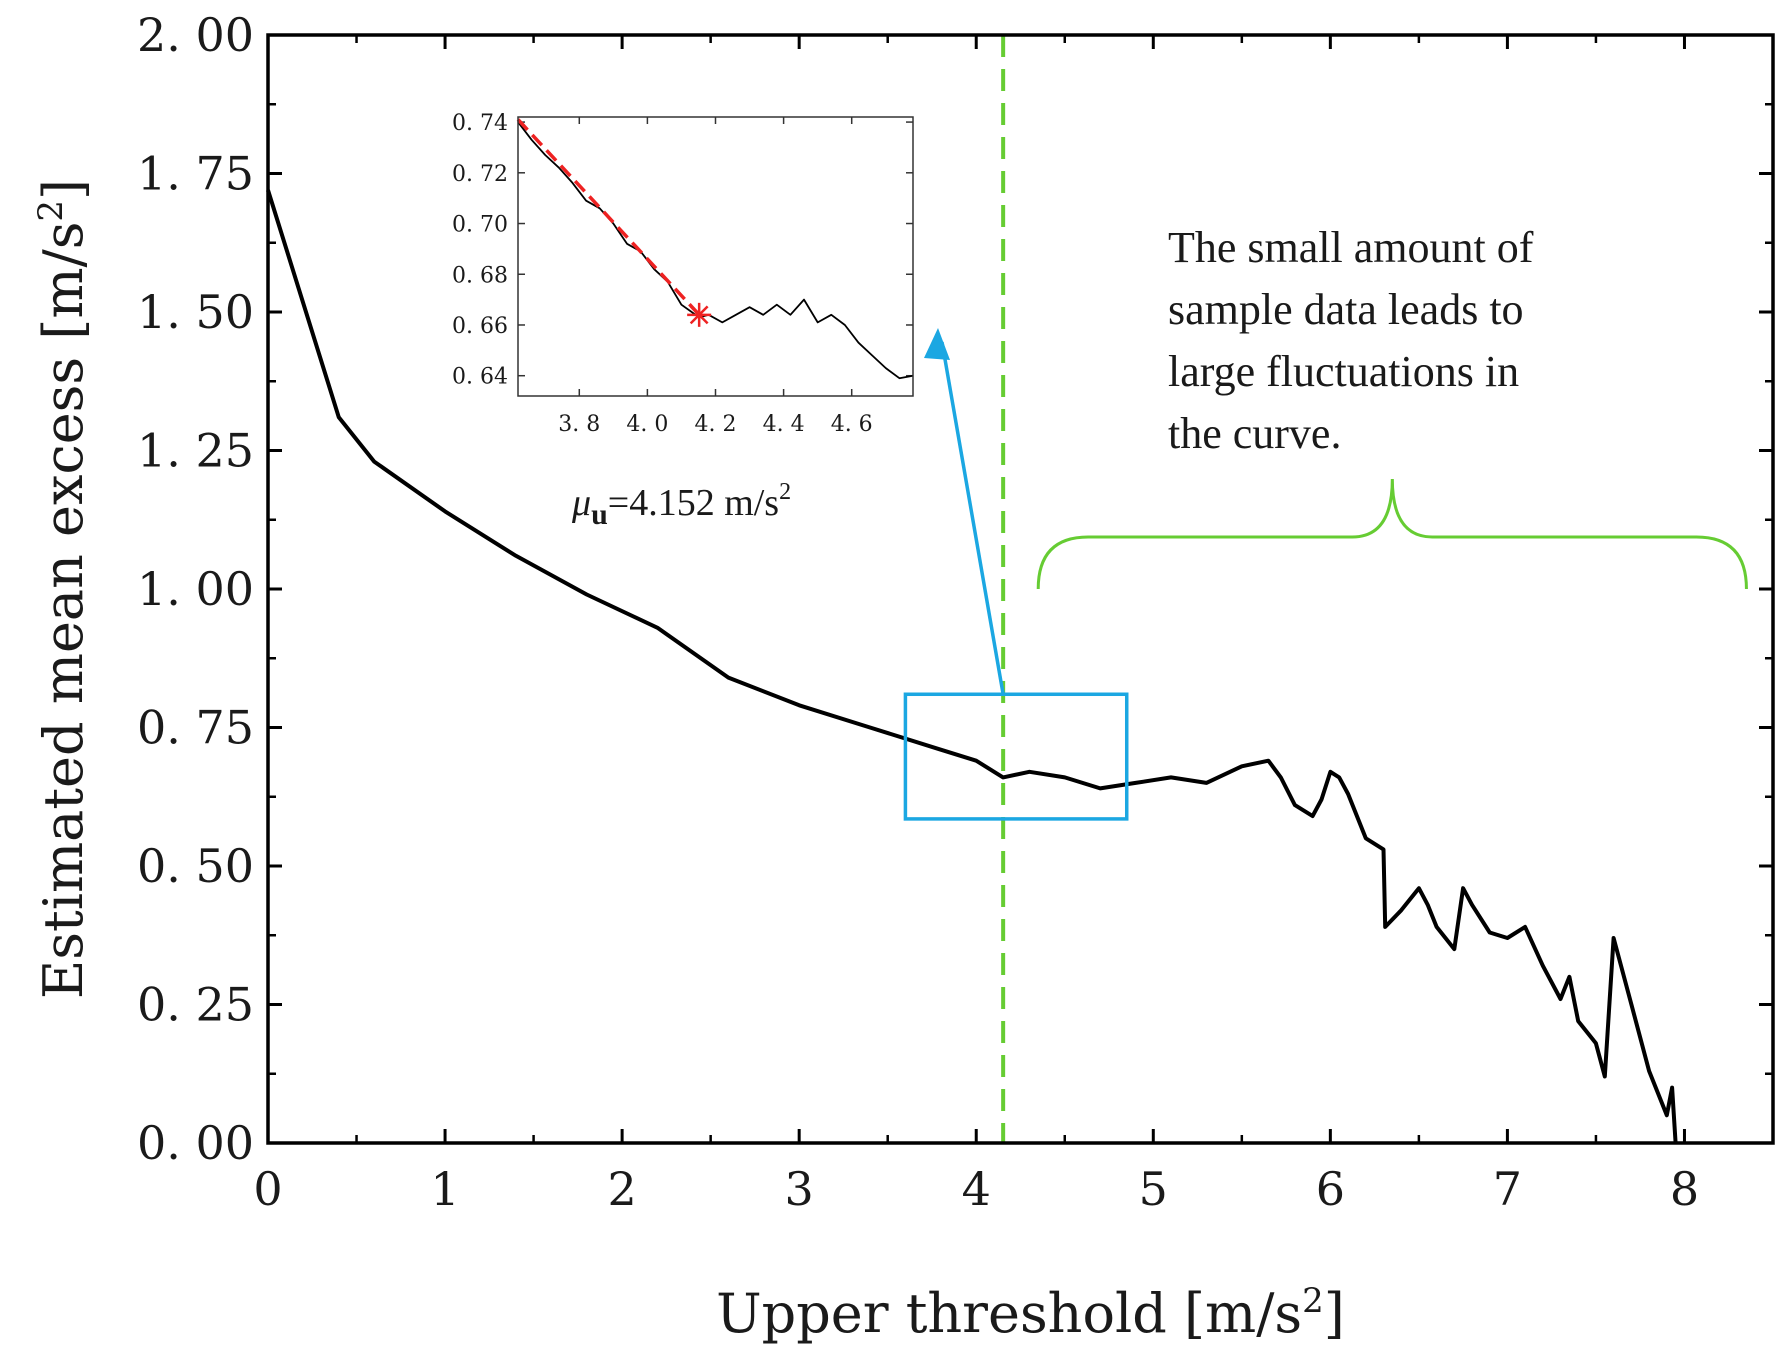 This screenshot has height=1361, width=1790. Describe the element at coordinates (1009, 1313) in the screenshot. I see `x-axis-title-main: Upper threshold [m/s` at that location.